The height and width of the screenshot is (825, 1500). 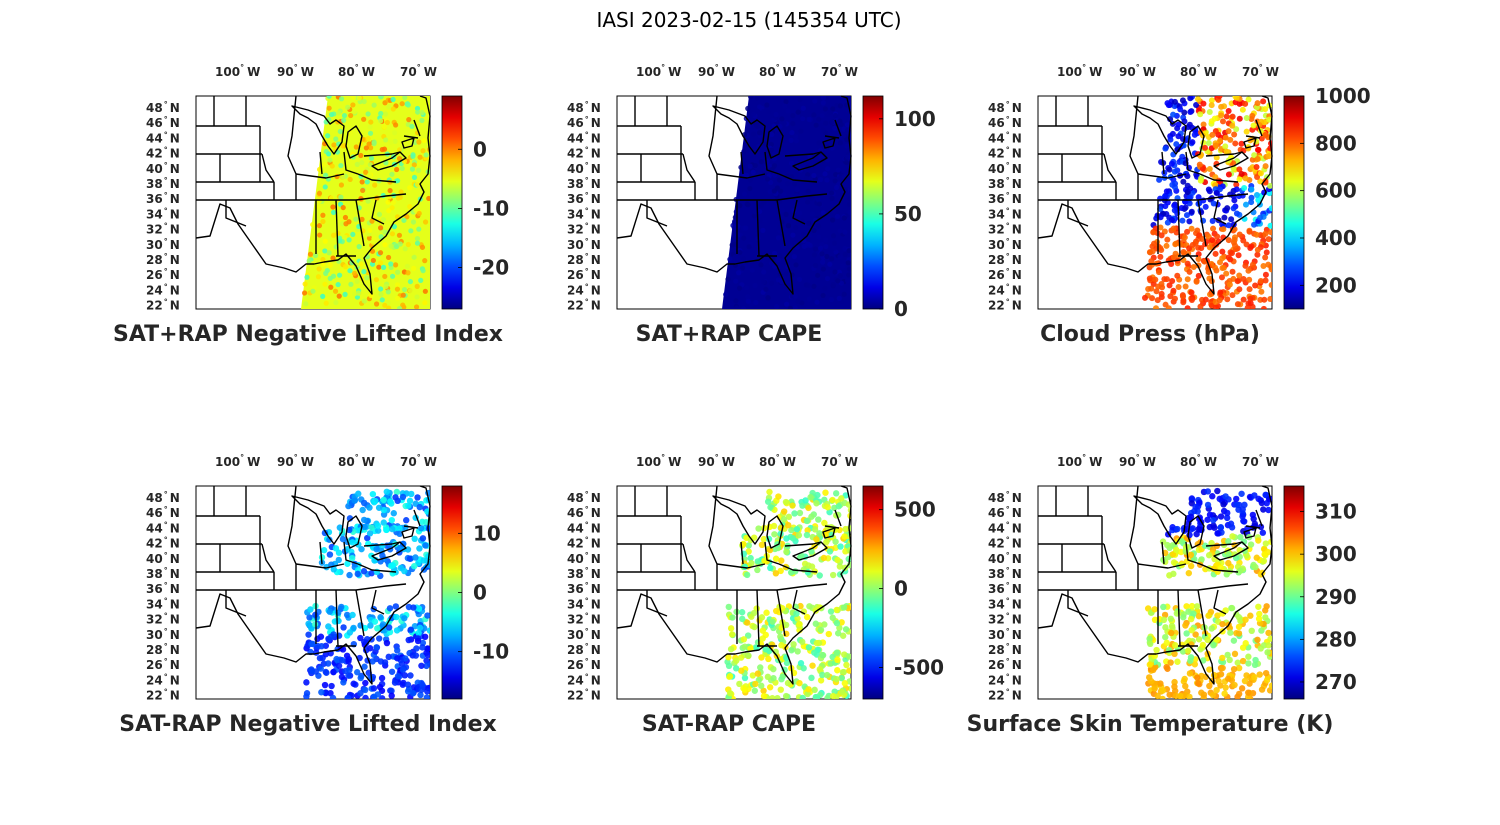 I want to click on longitude-tick: 80° W, so click(x=356, y=71).